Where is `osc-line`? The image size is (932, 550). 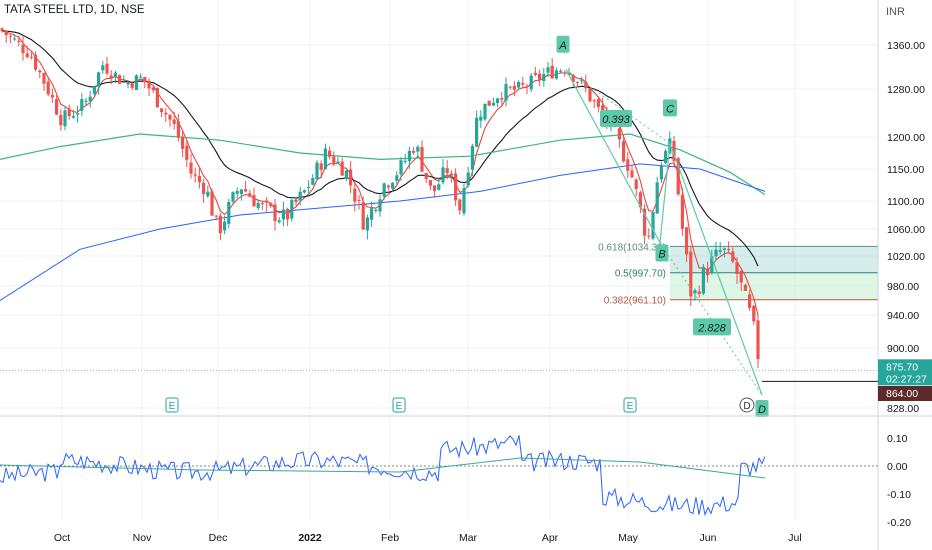
osc-line is located at coordinates (383, 476).